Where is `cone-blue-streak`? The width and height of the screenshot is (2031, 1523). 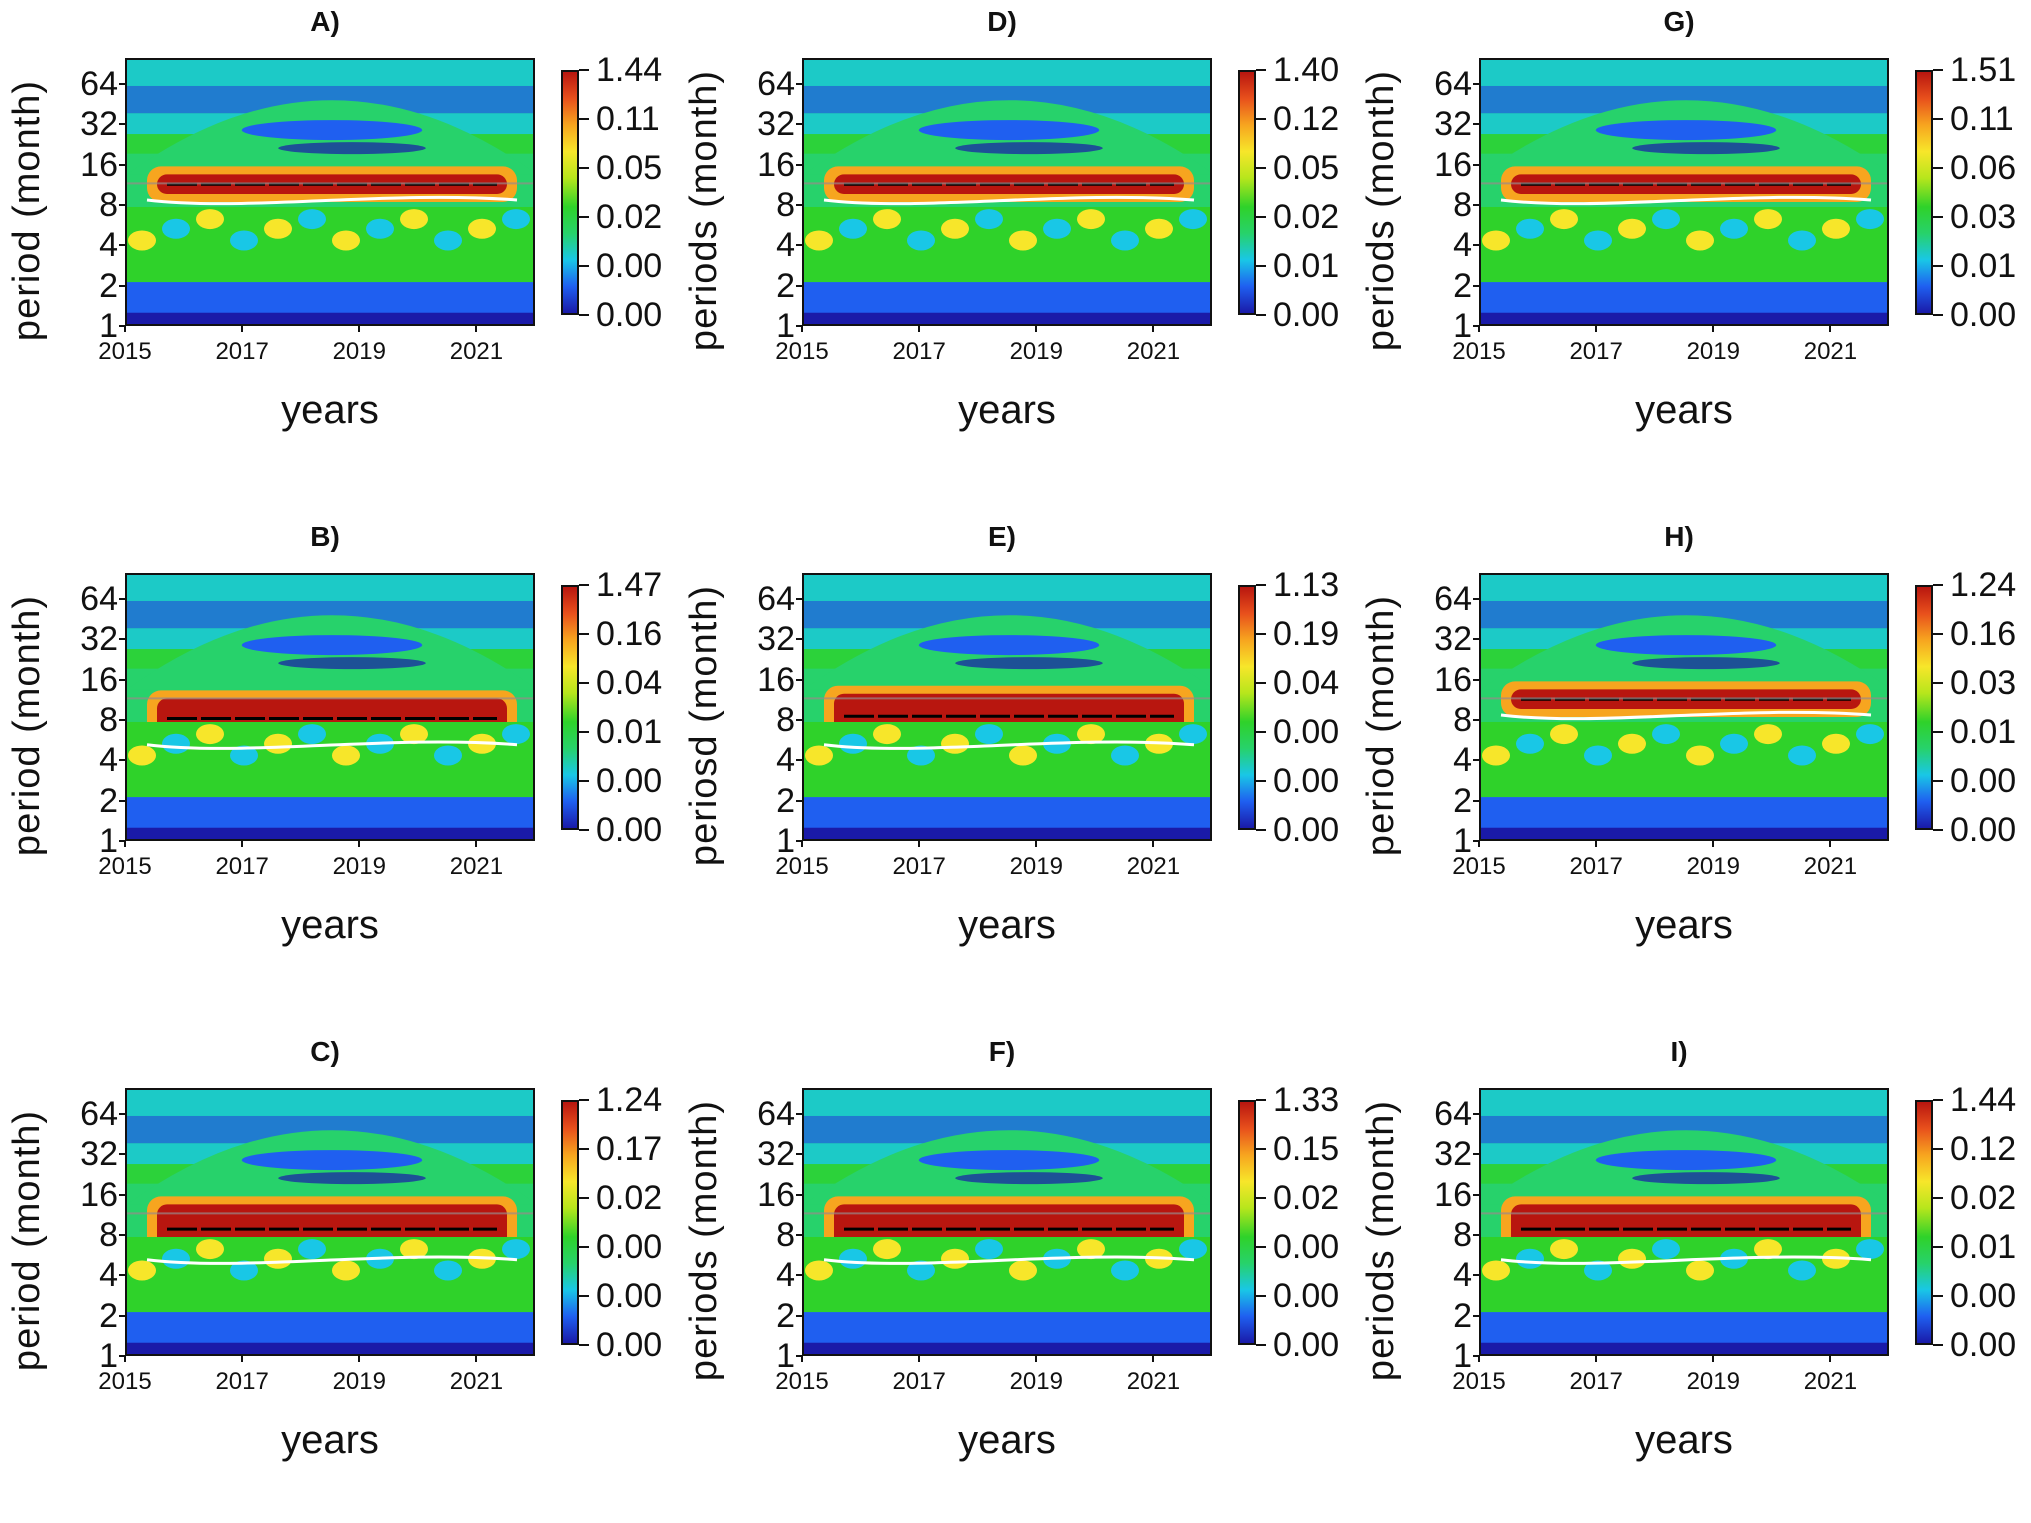
cone-blue-streak is located at coordinates (1009, 1160).